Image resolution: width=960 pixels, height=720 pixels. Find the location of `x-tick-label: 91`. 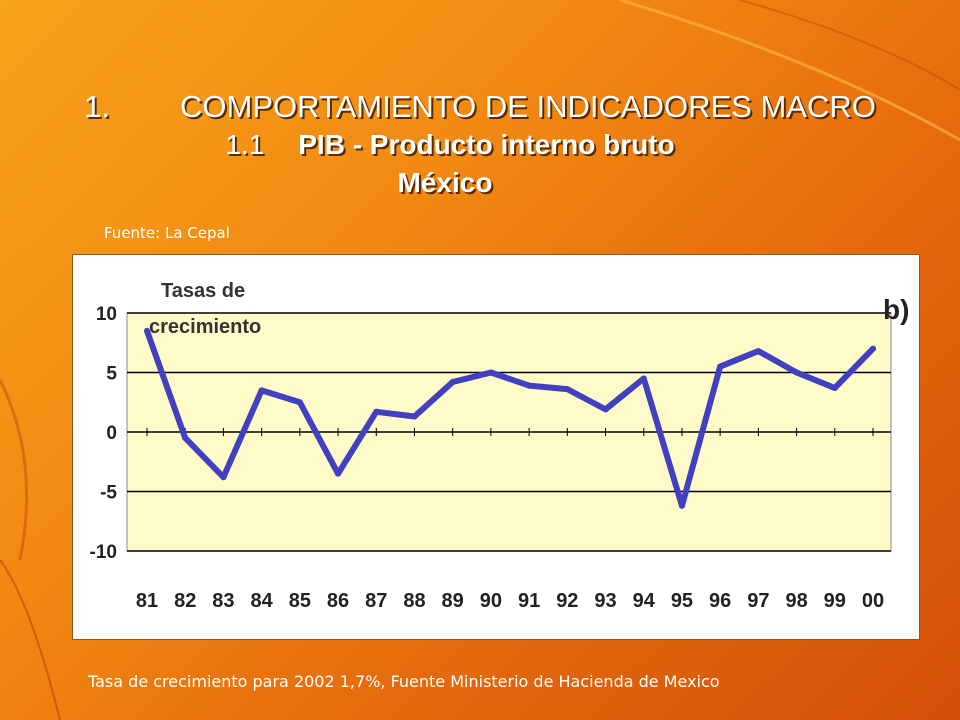

x-tick-label: 91 is located at coordinates (529, 601).